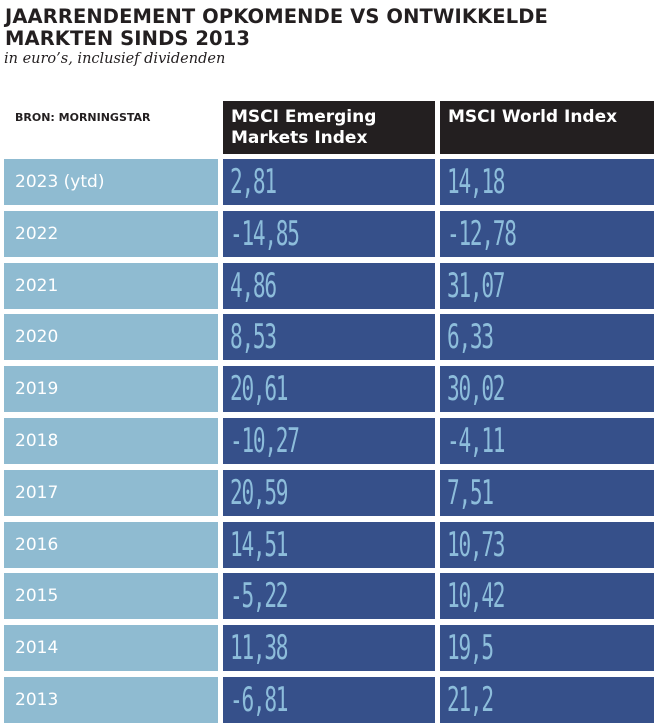 Image resolution: width=659 pixels, height=728 pixels. I want to click on year-cell: 2015, so click(111, 596).